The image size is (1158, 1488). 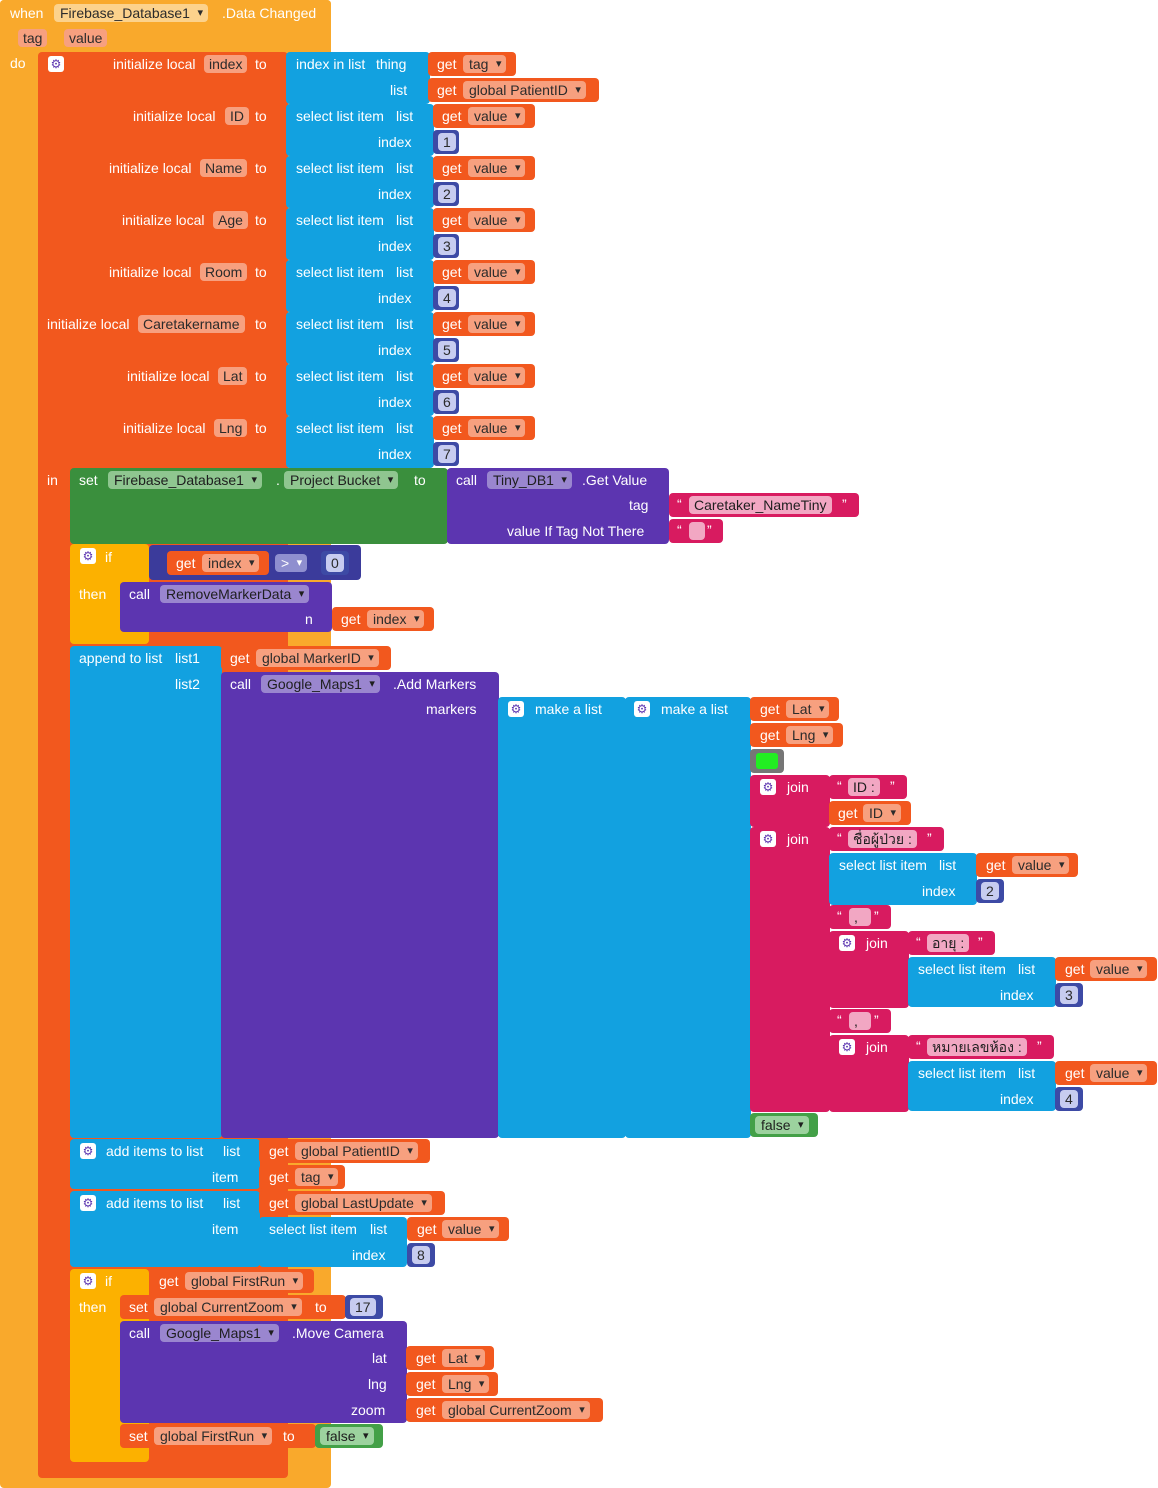 I want to click on operator-dropdown: >, so click(x=291, y=563).